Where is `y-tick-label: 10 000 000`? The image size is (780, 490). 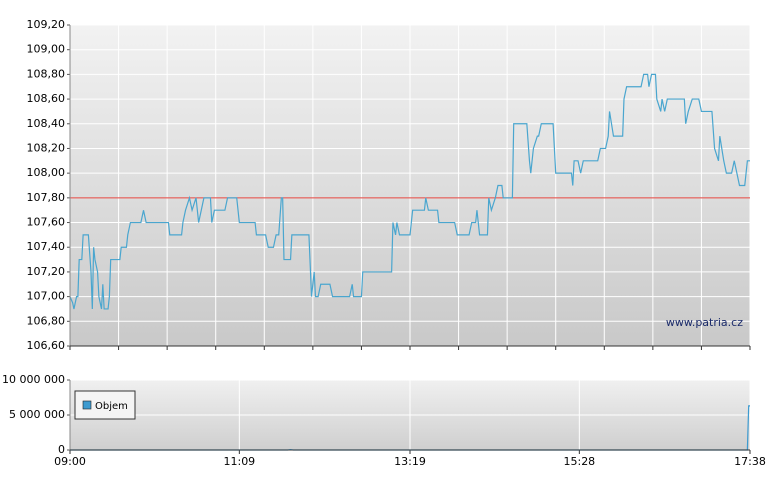 y-tick-label: 10 000 000 is located at coordinates (33, 379).